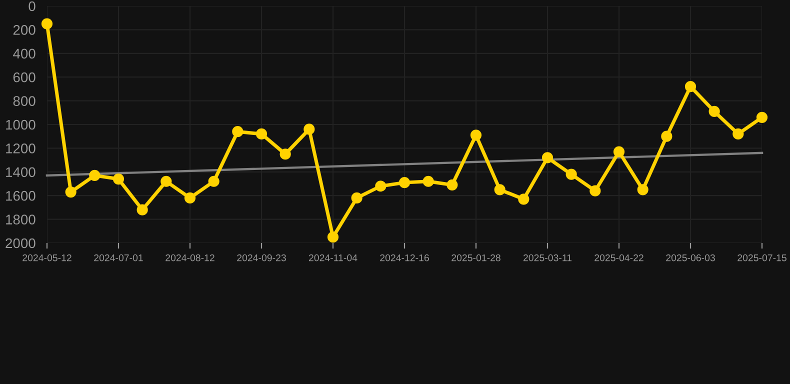  Describe the element at coordinates (21, 172) in the screenshot. I see `y-tick-label: 1400` at that location.